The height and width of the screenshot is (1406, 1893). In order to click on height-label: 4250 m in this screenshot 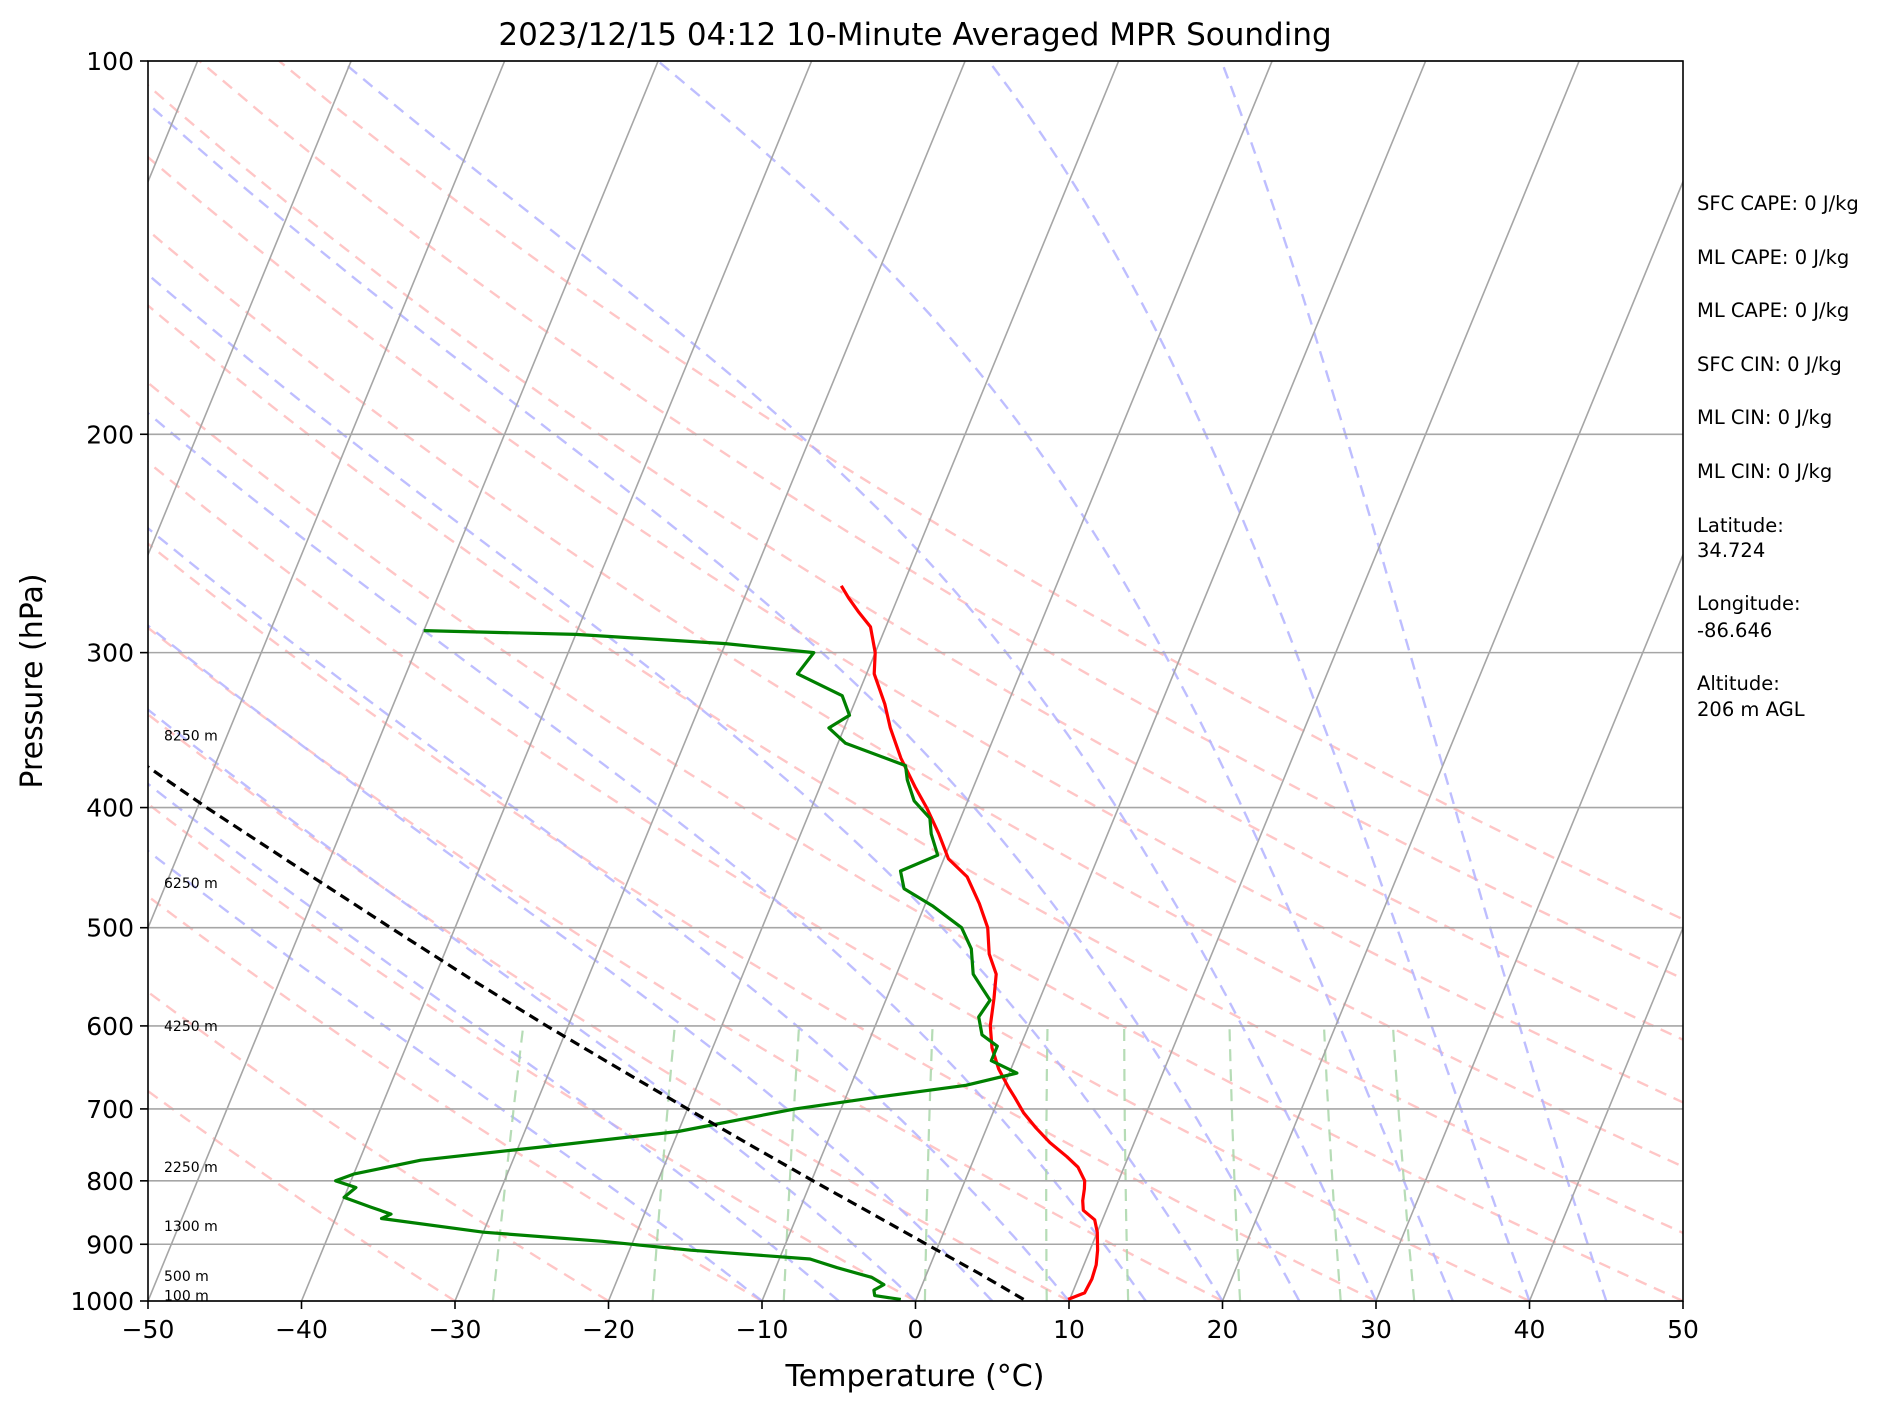, I will do `click(191, 1027)`.